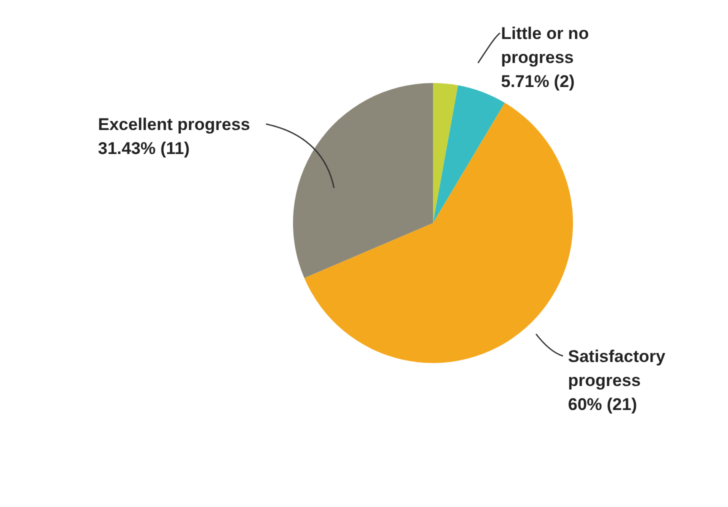 The height and width of the screenshot is (507, 728). What do you see at coordinates (545, 46) in the screenshot?
I see `slice-label: Little or no progress` at bounding box center [545, 46].